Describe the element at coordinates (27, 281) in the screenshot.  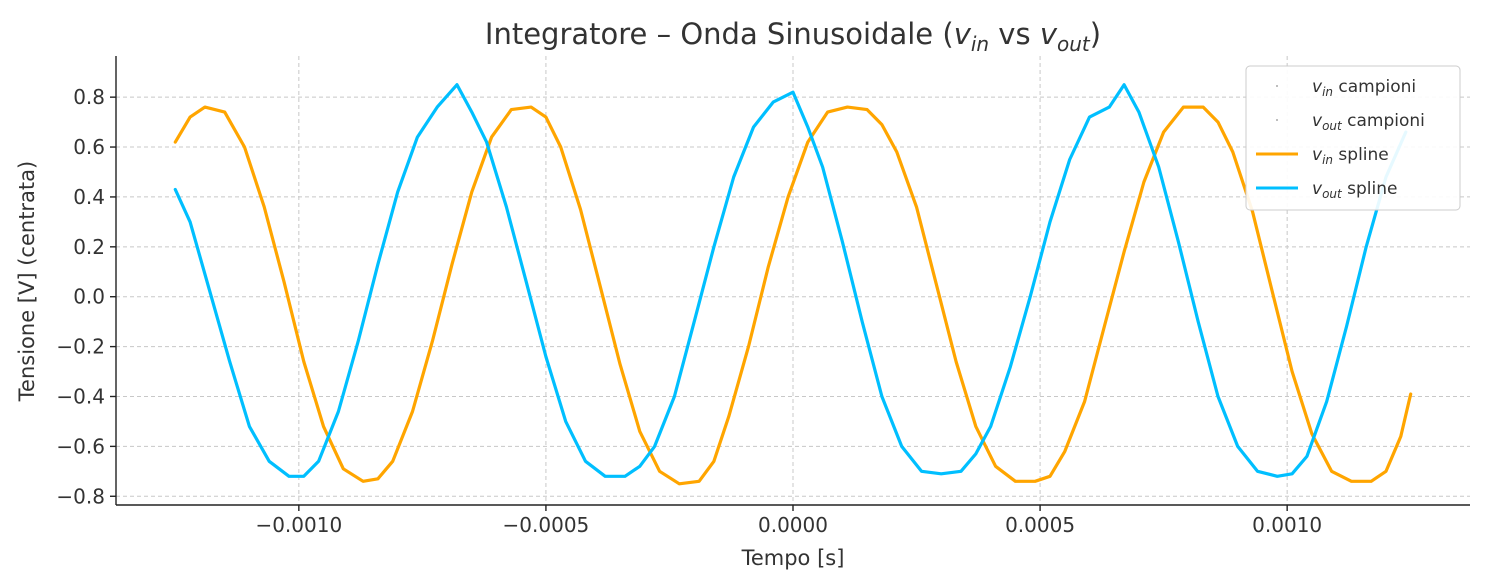
I see `y-axis-title: Tensione [V] (centrata)` at that location.